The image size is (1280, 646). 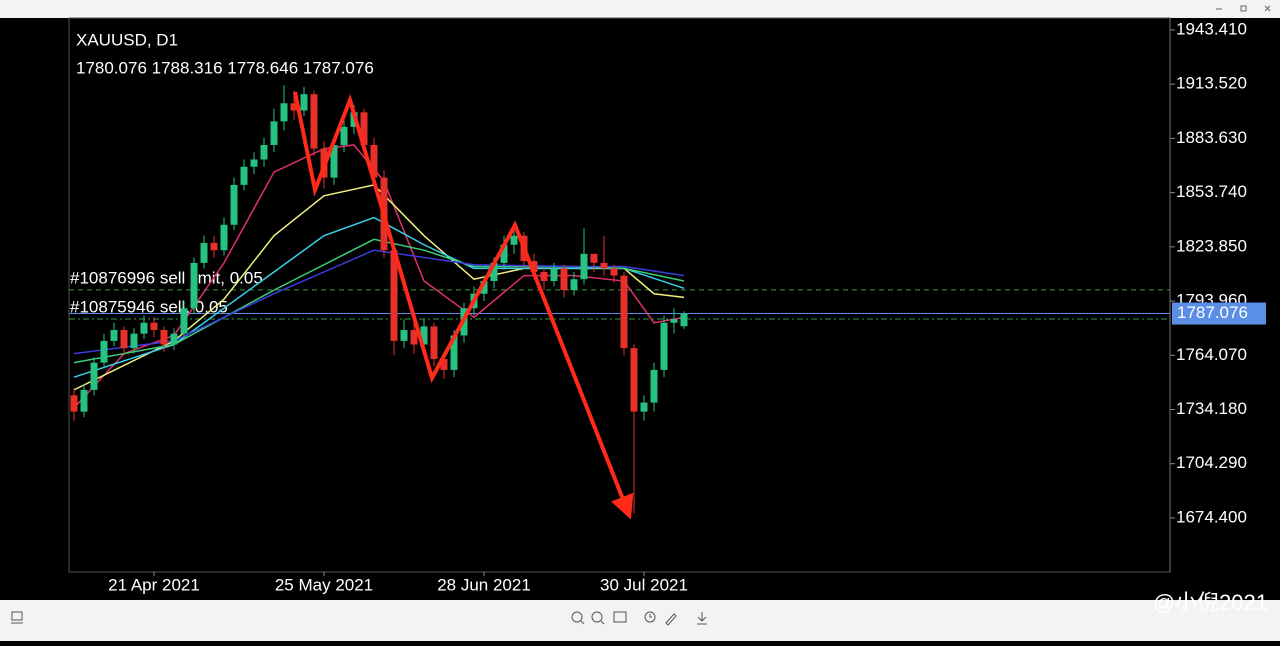 I want to click on x-tick-label: 28 Jun 2021, so click(x=484, y=584).